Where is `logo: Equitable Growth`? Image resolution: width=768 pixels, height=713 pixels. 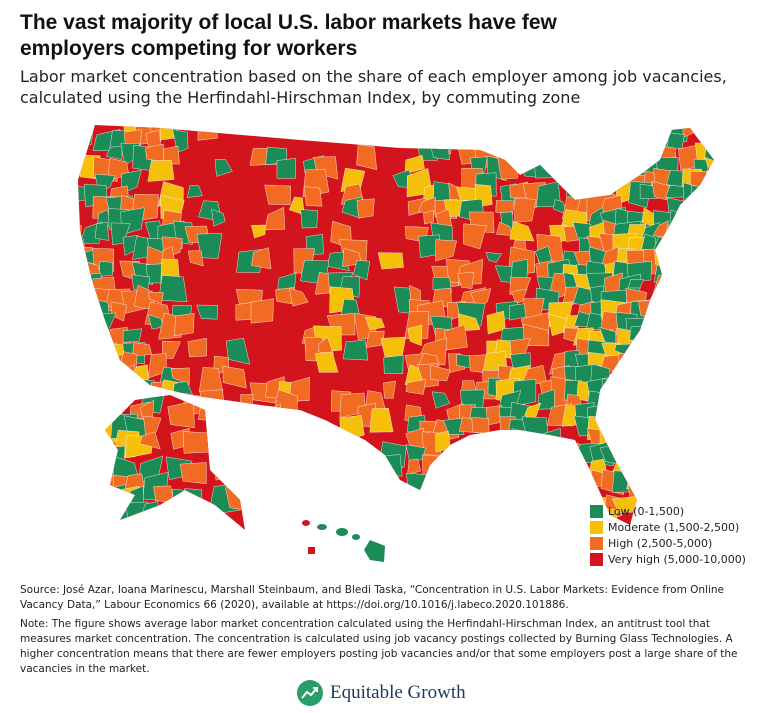
logo: Equitable Growth is located at coordinates (381, 693).